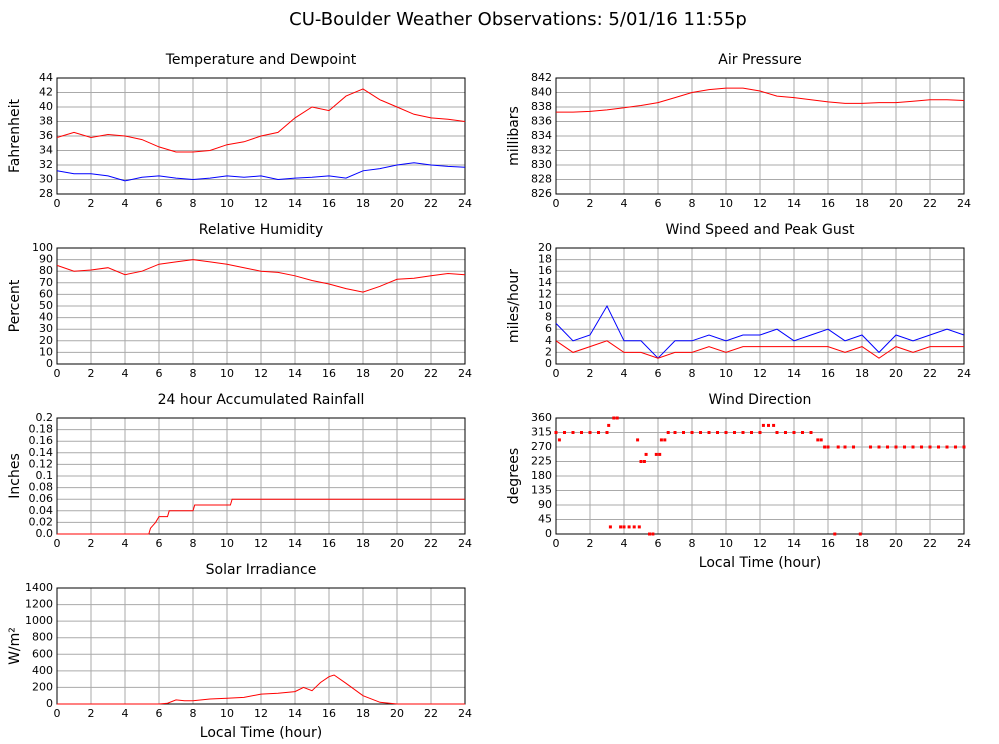  Describe the element at coordinates (49, 703) in the screenshot. I see `y-tick-label: 0` at that location.